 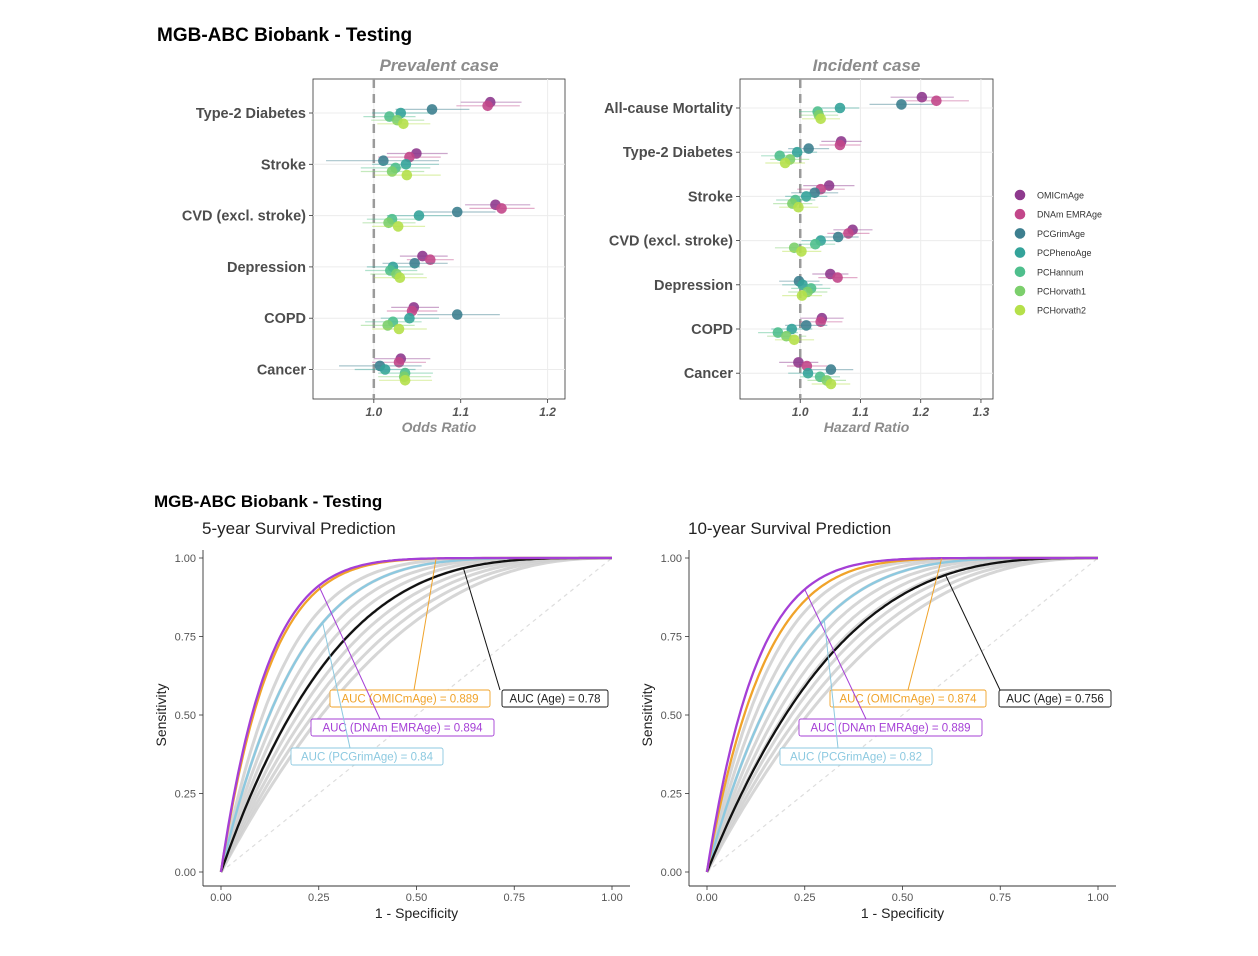 What do you see at coordinates (800, 412) in the screenshot?
I see `x-tick-label: 1.0` at bounding box center [800, 412].